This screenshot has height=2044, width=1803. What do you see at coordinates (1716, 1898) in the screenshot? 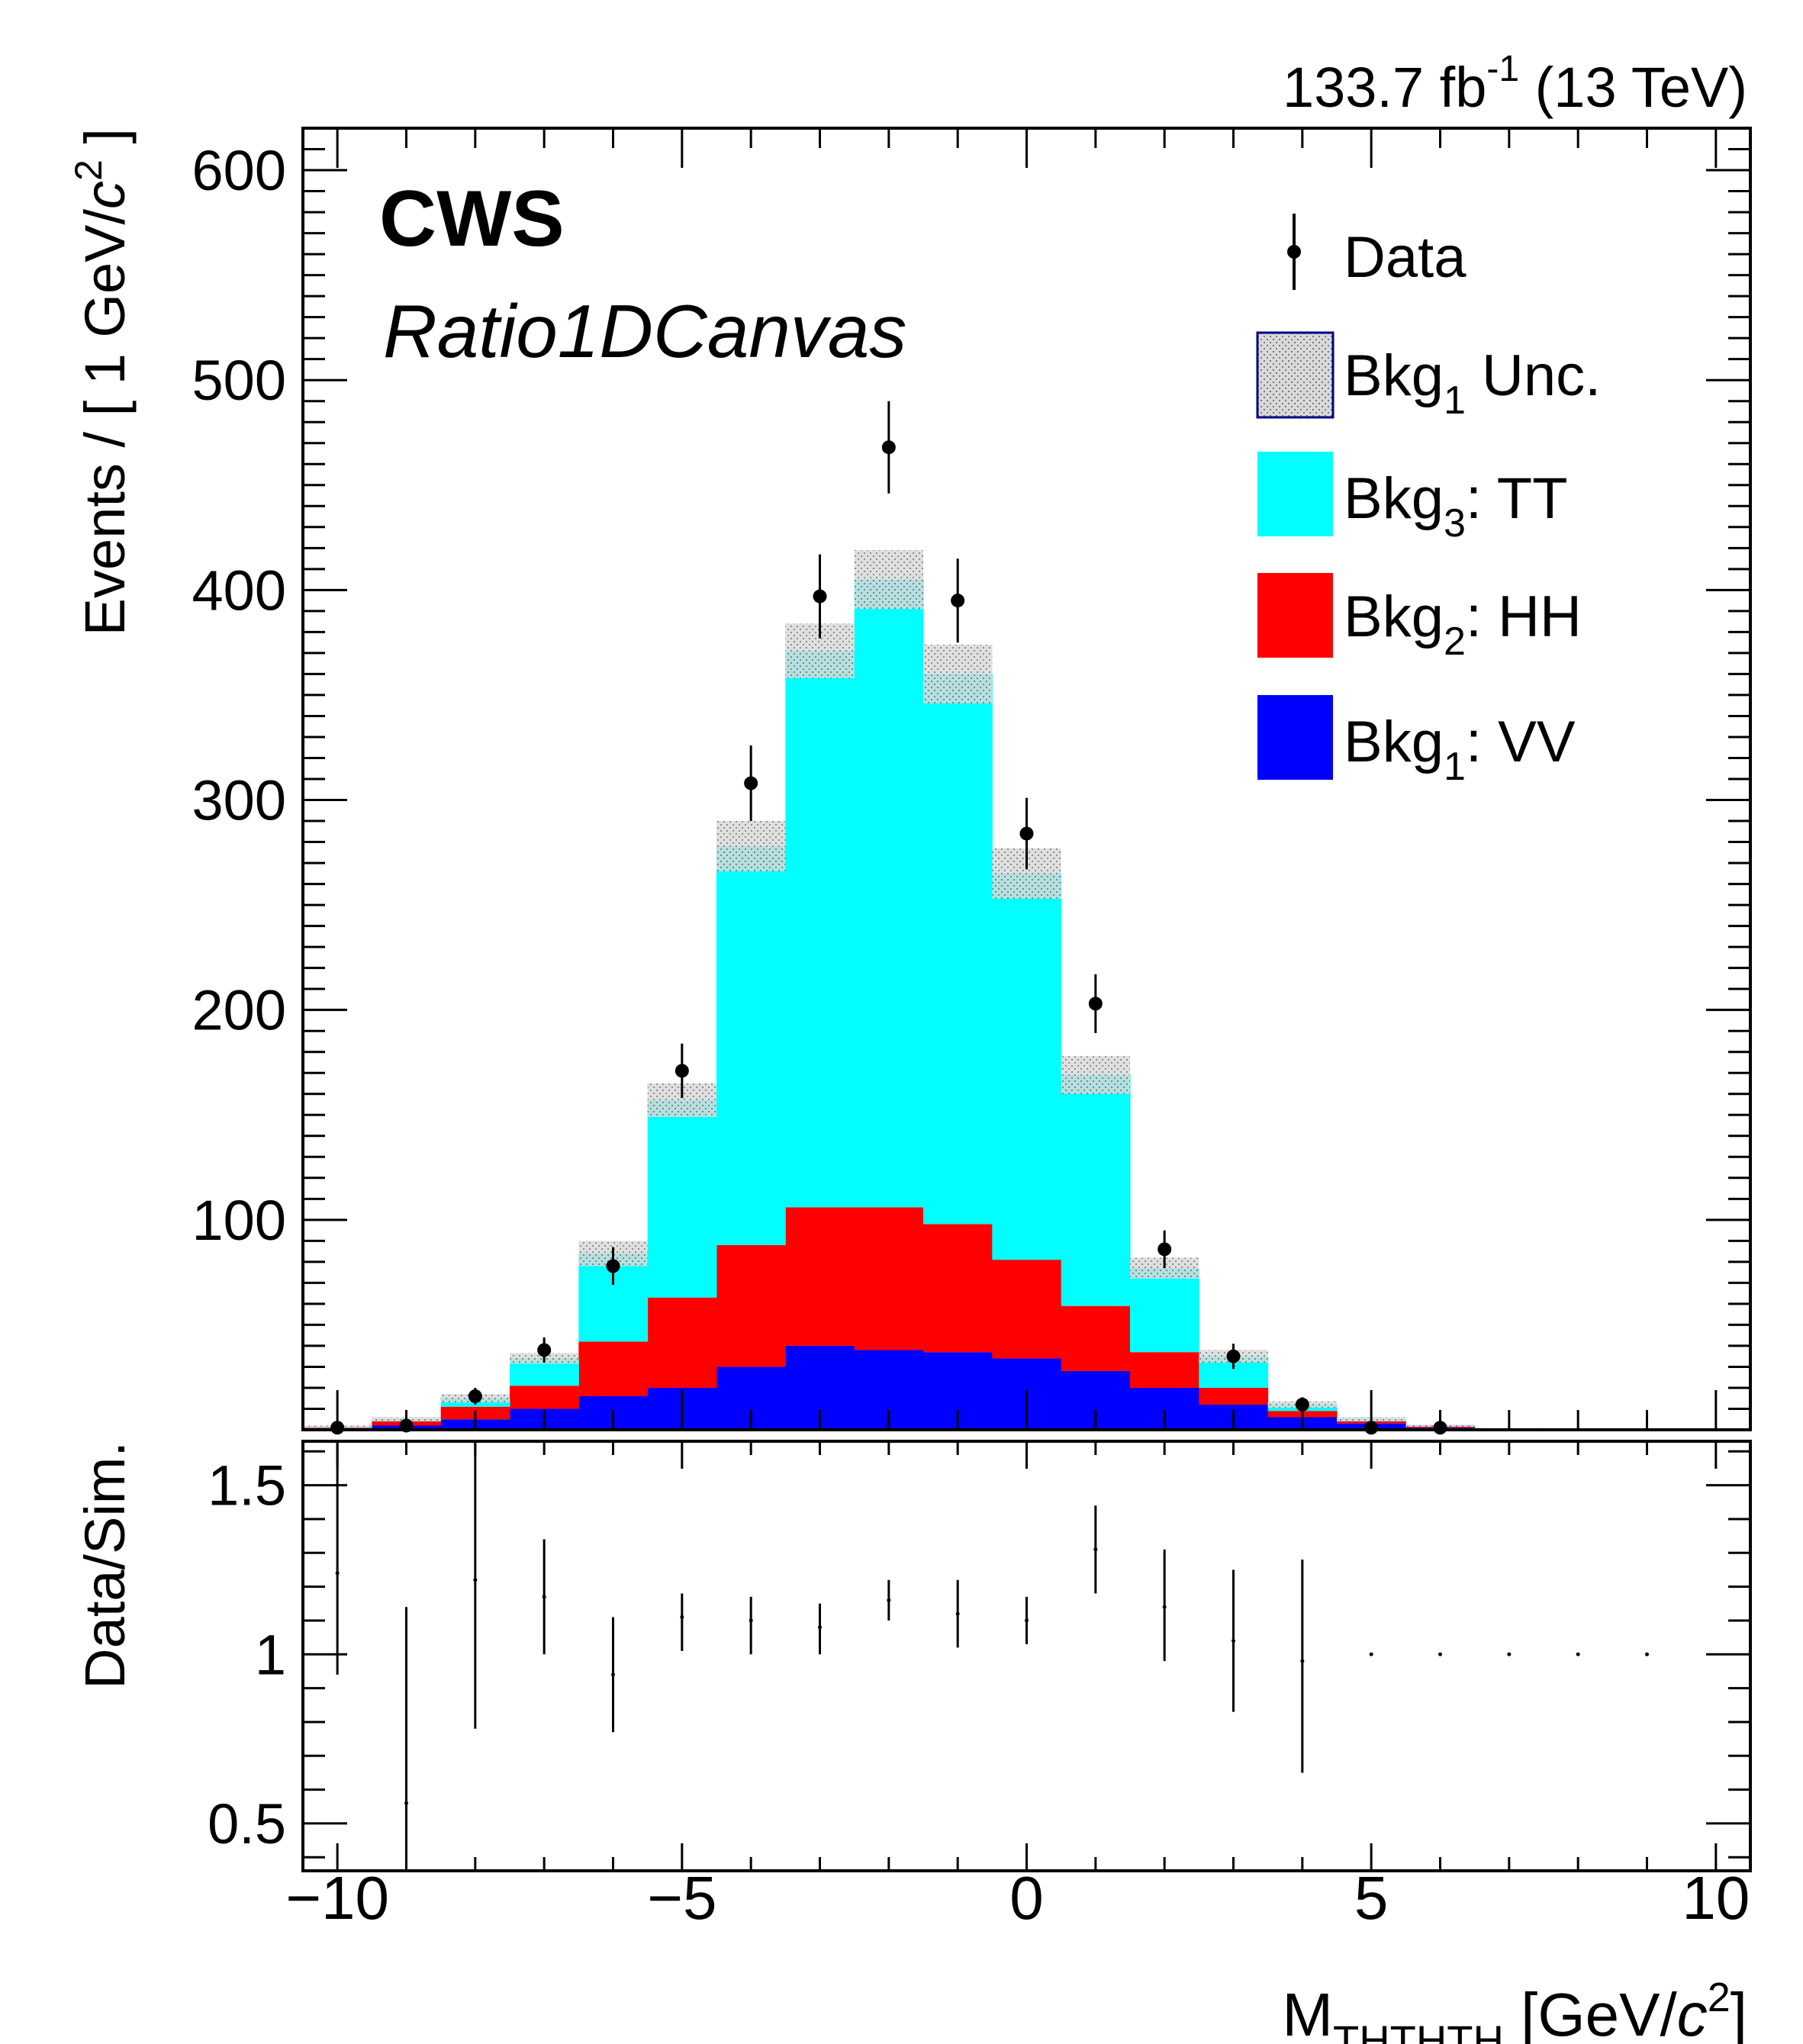
I see `x-tick-label: 10` at bounding box center [1716, 1898].